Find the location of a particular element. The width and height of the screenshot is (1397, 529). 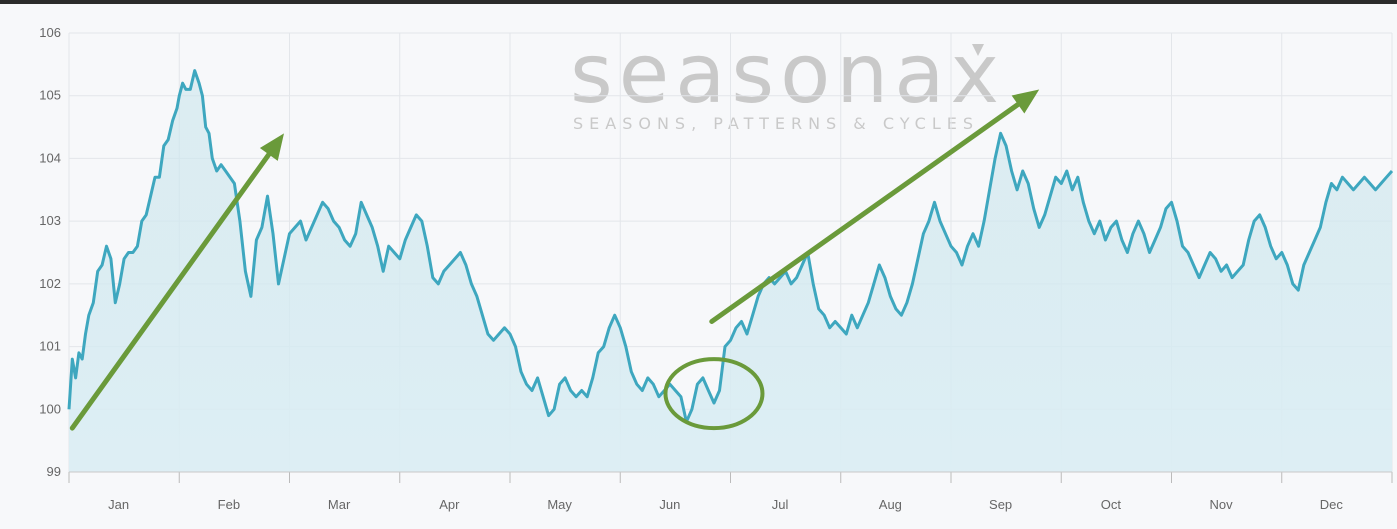

low-point-circle is located at coordinates (714, 394).